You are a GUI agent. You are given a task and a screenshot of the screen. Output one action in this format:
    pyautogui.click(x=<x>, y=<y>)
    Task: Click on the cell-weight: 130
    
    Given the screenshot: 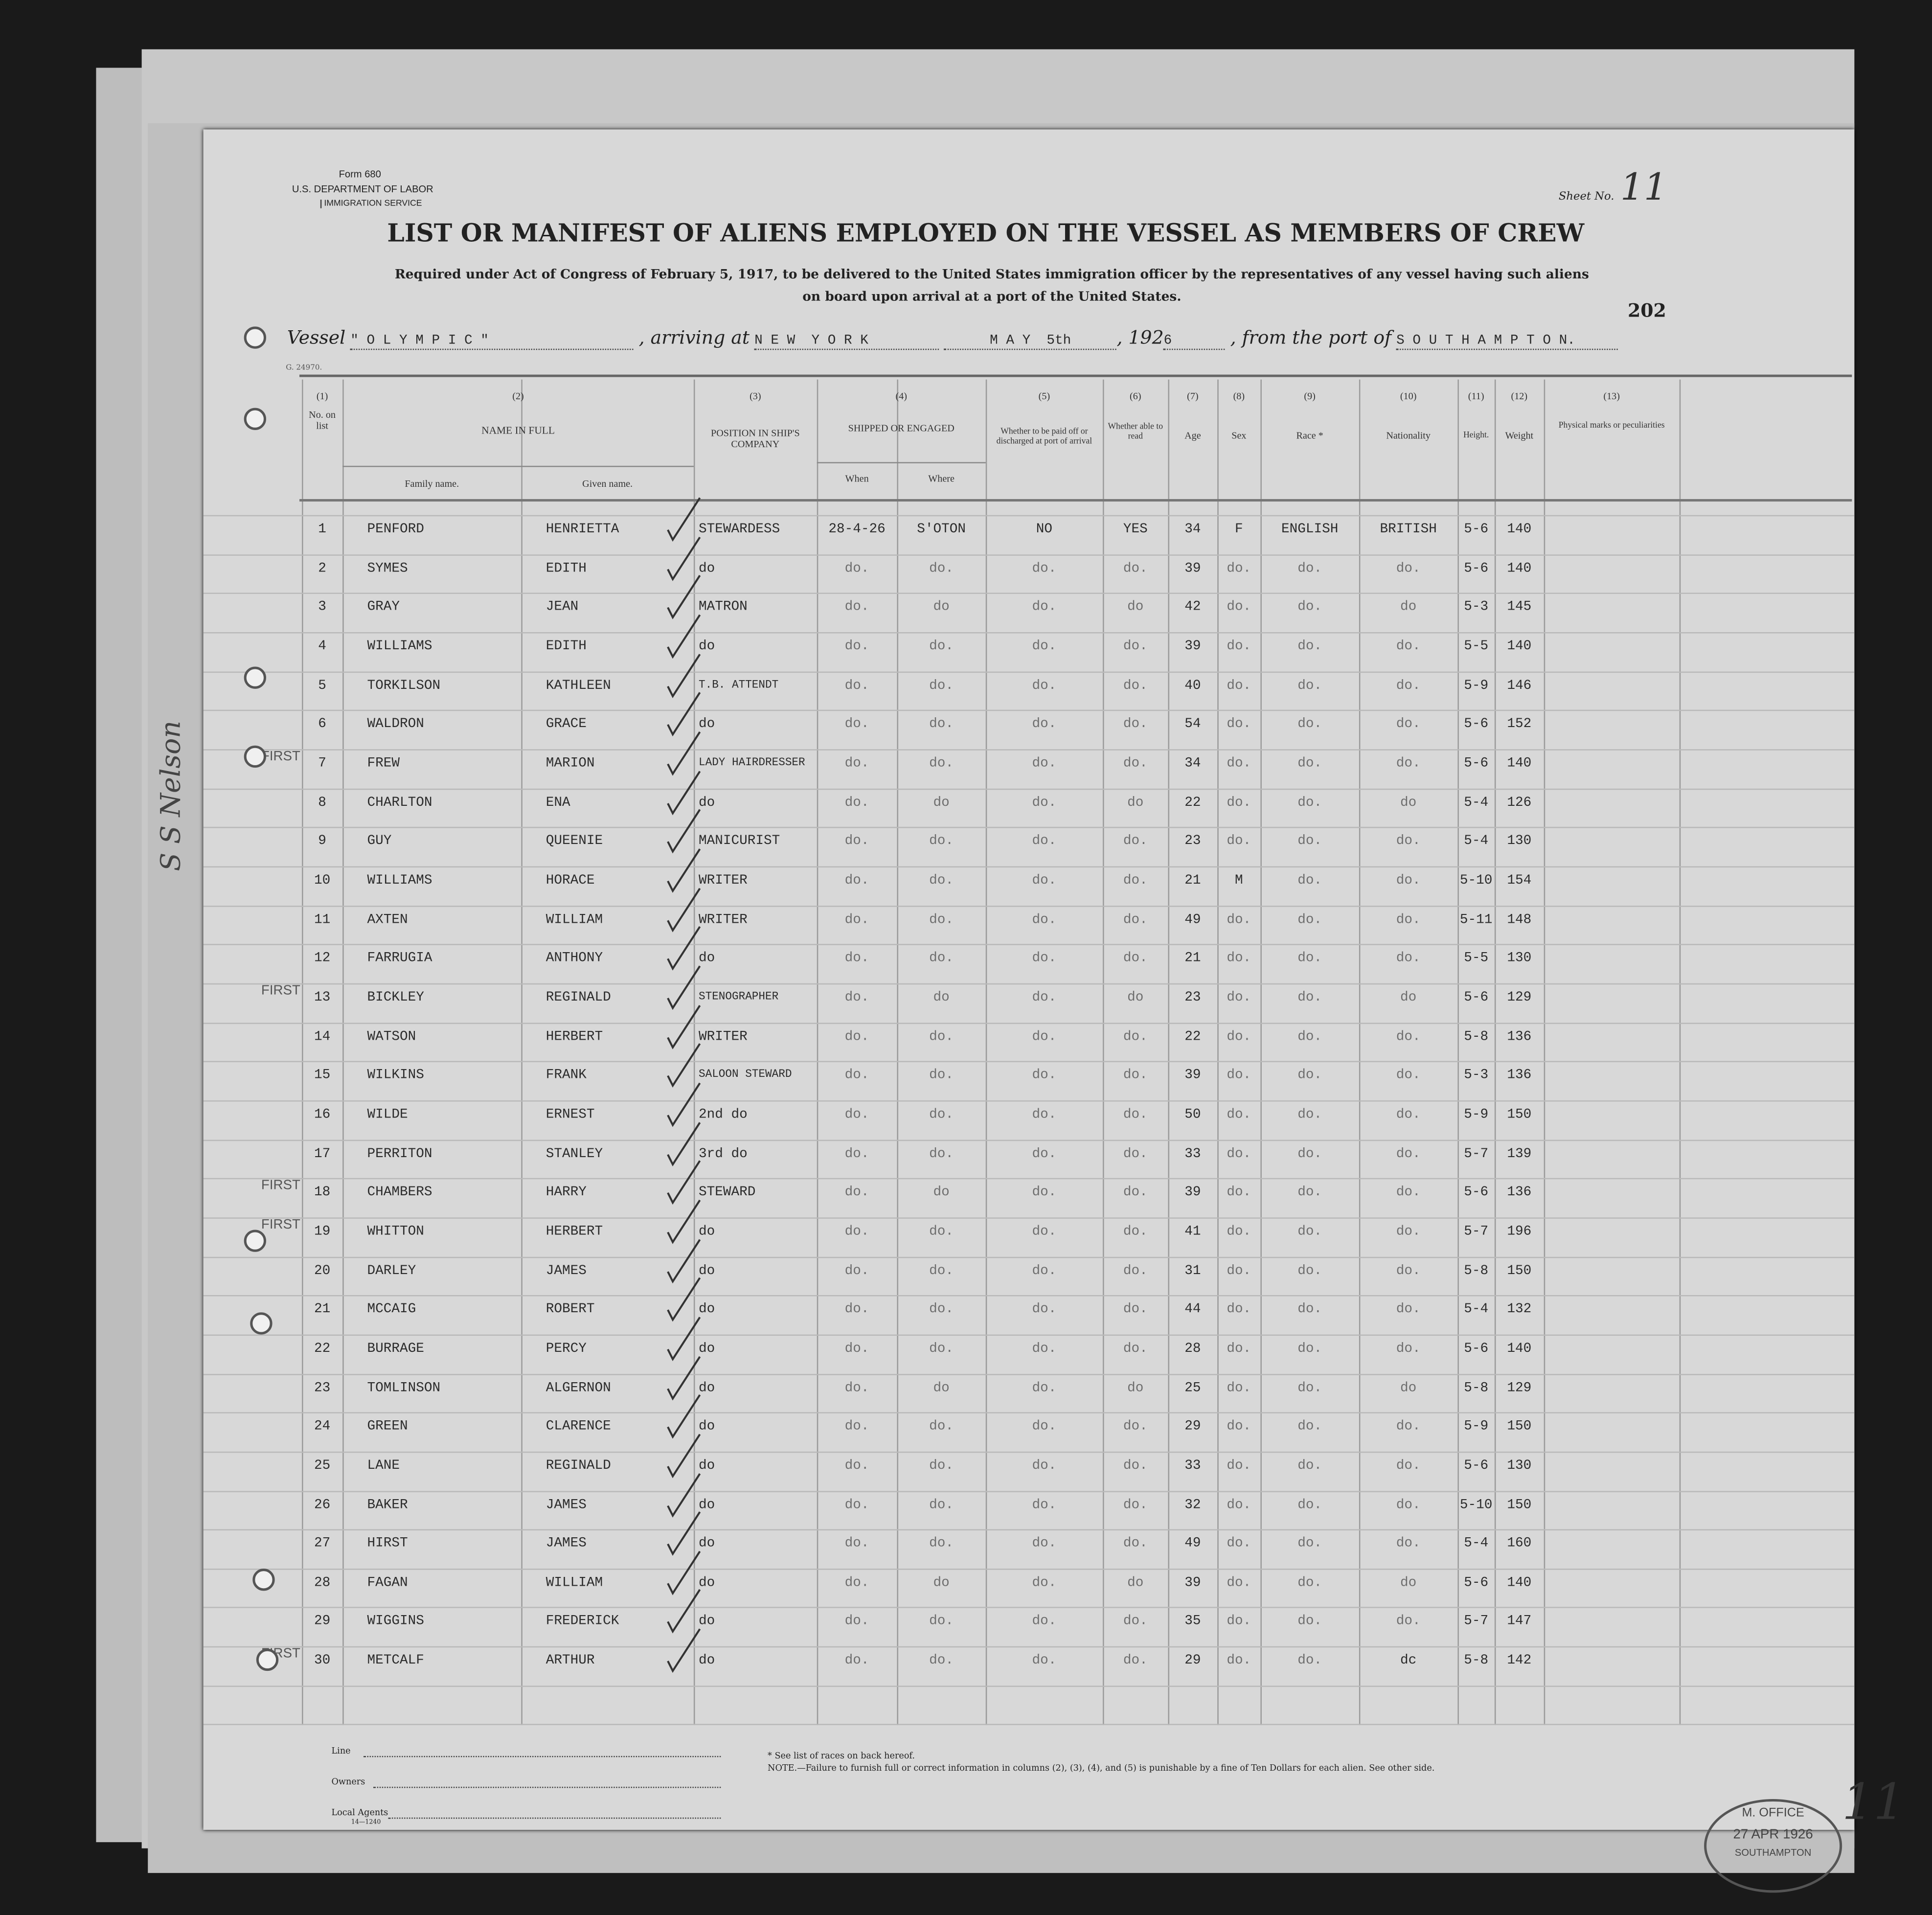 What is the action you would take?
    pyautogui.click(x=1519, y=1466)
    